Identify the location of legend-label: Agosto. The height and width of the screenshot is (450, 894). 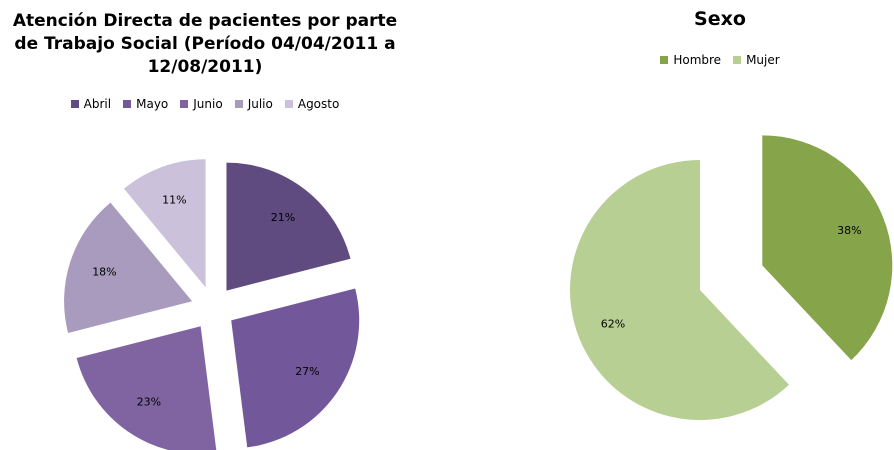
(318, 104).